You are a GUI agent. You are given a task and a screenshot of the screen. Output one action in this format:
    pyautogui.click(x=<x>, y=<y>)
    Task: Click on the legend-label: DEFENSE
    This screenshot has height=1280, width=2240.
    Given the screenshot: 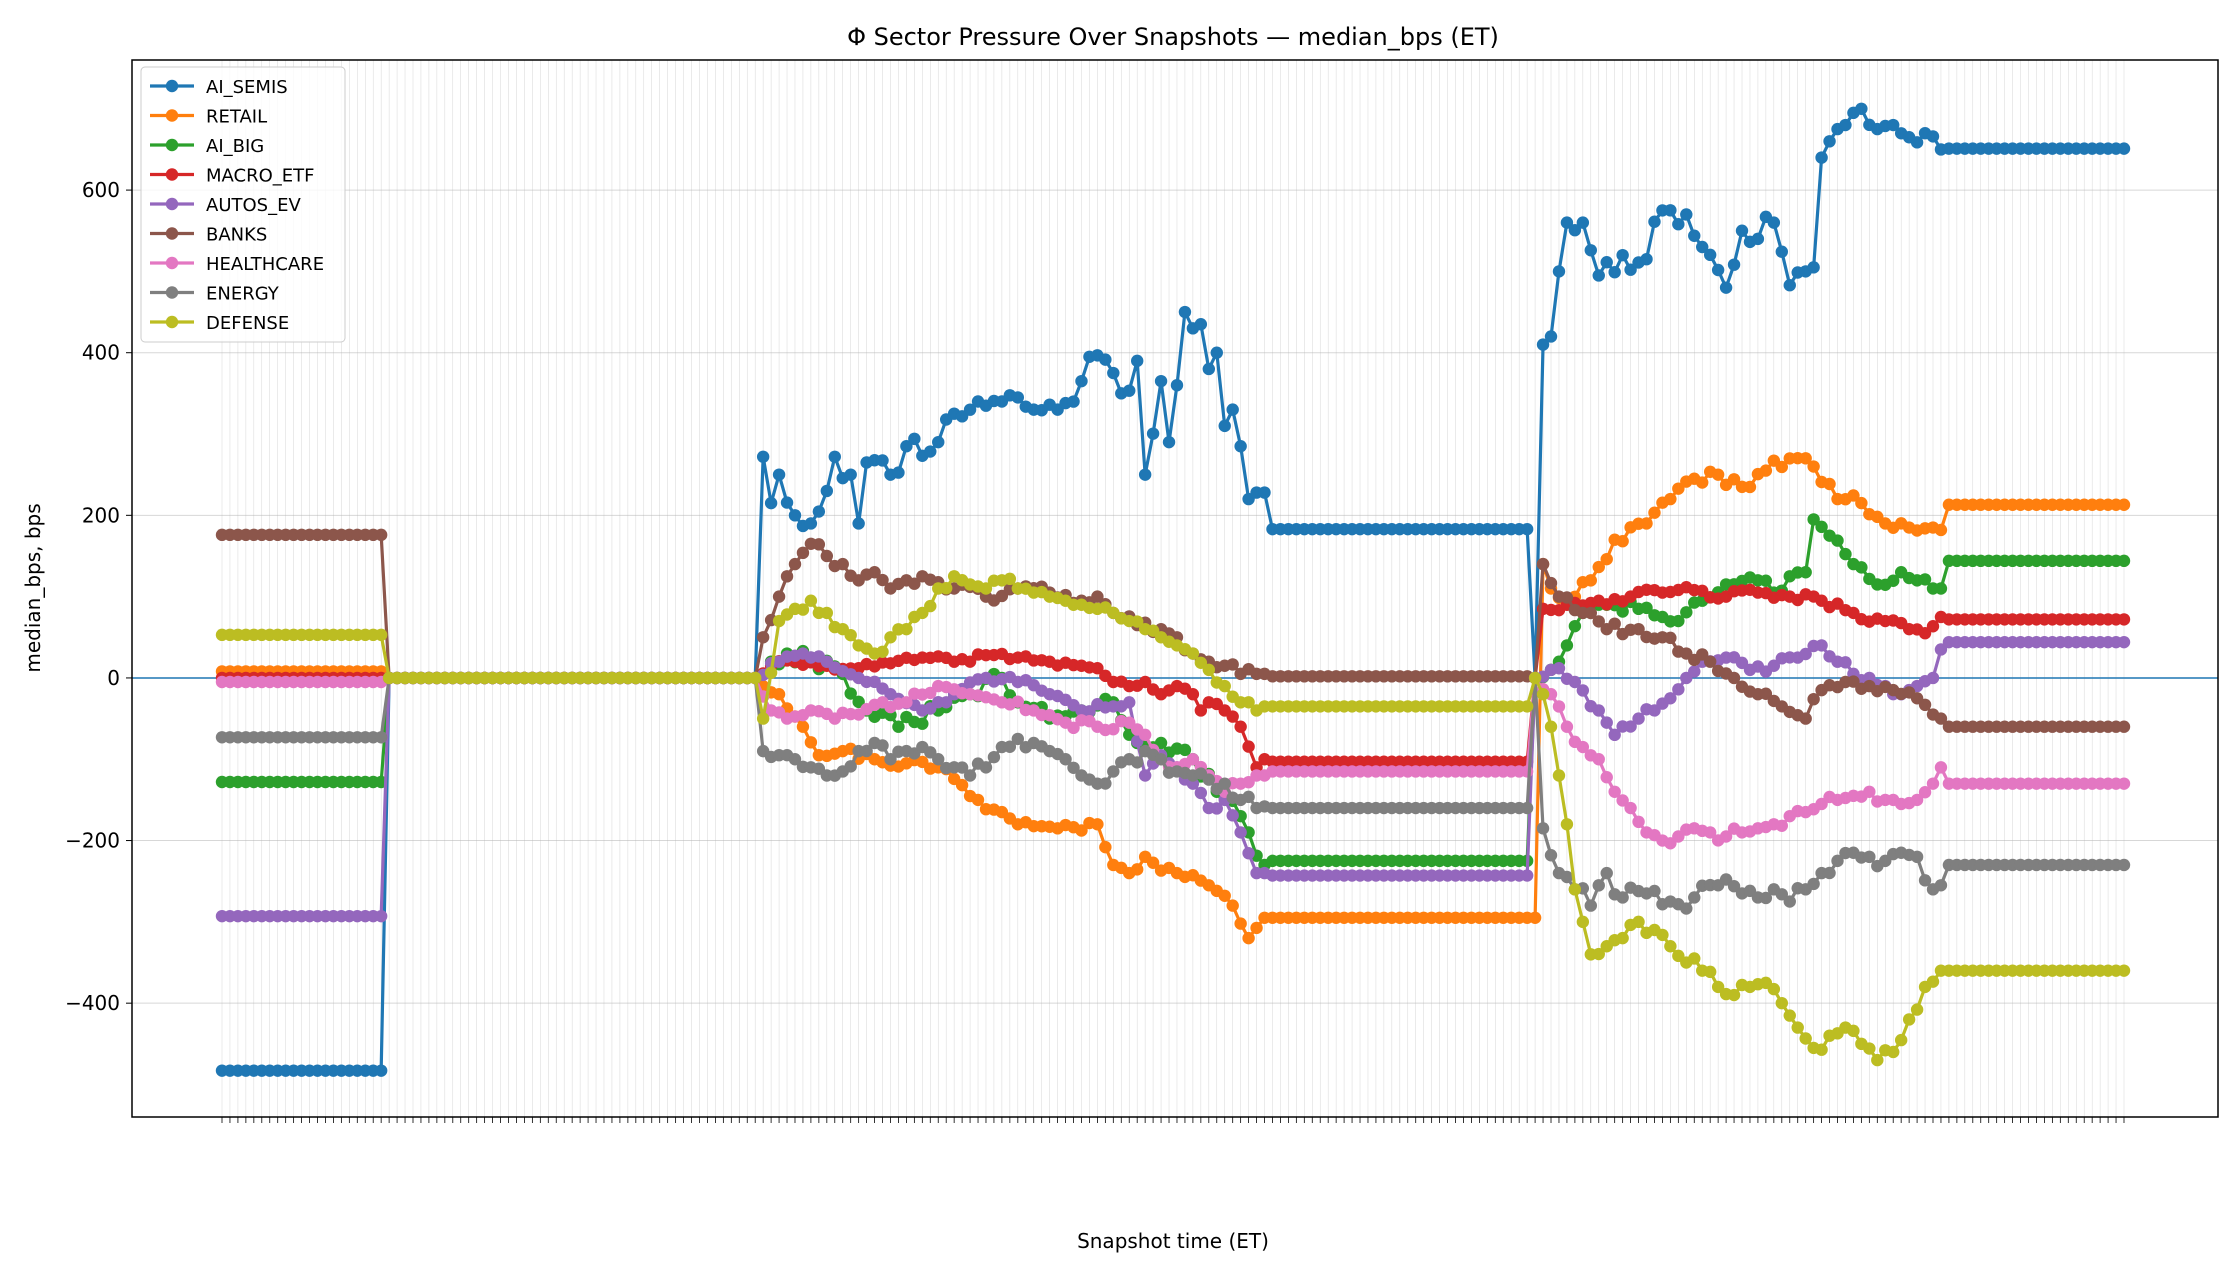 What is the action you would take?
    pyautogui.click(x=247, y=323)
    